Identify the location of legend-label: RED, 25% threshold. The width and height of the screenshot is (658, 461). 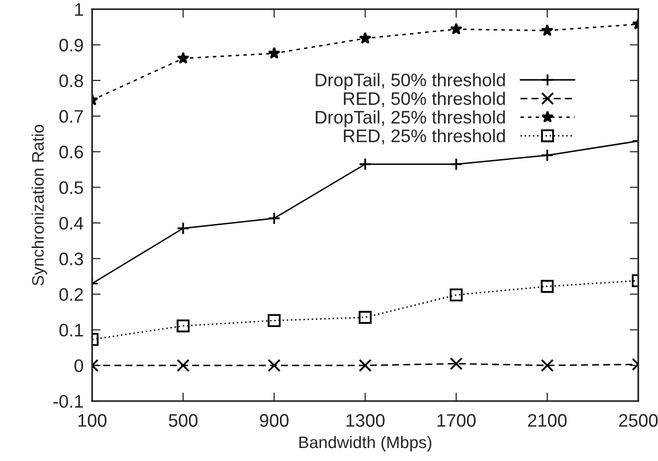
(424, 136).